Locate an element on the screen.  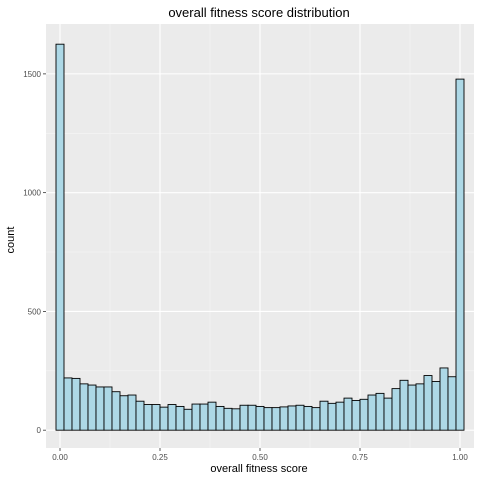
y-tick-label: 0 is located at coordinates (39, 430).